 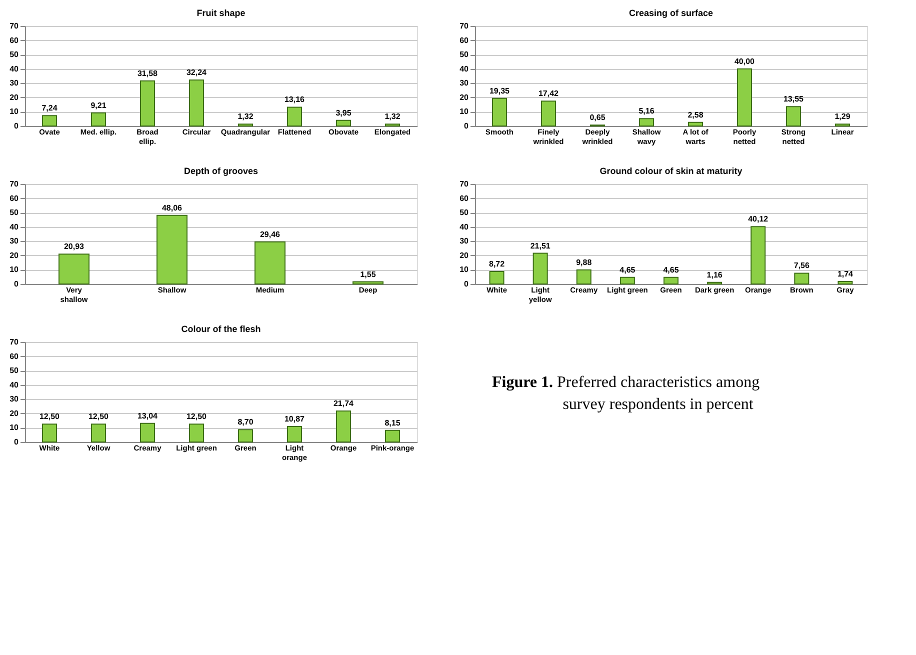 I want to click on data-label: 10,87, so click(x=295, y=419).